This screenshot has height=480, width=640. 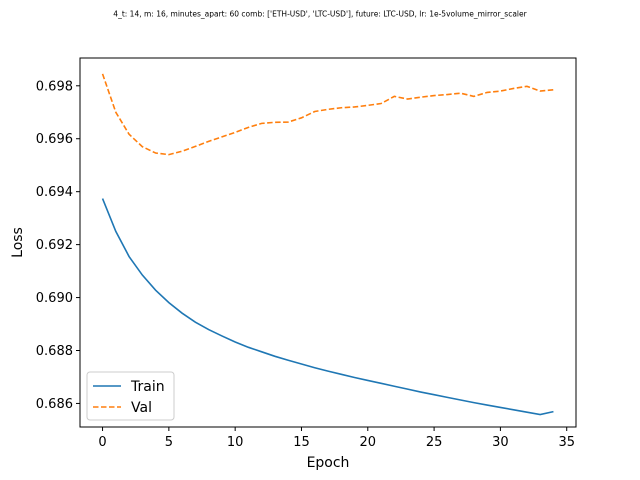 I want to click on x-tick-label: 15, so click(x=301, y=442).